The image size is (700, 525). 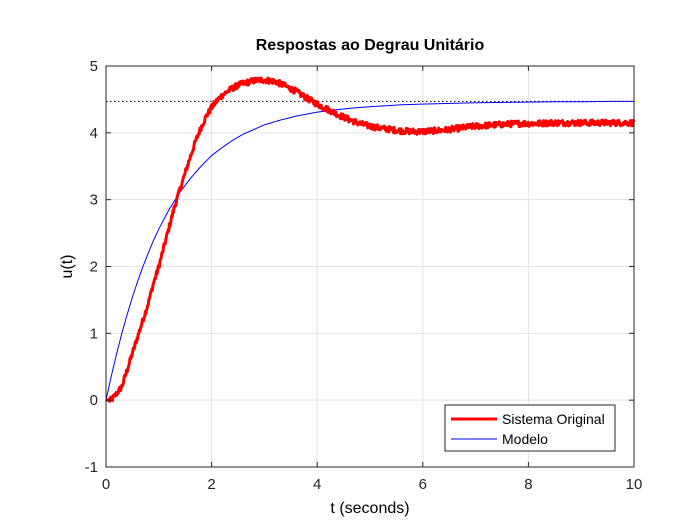 I want to click on y-tick-label: 2, so click(x=94, y=267).